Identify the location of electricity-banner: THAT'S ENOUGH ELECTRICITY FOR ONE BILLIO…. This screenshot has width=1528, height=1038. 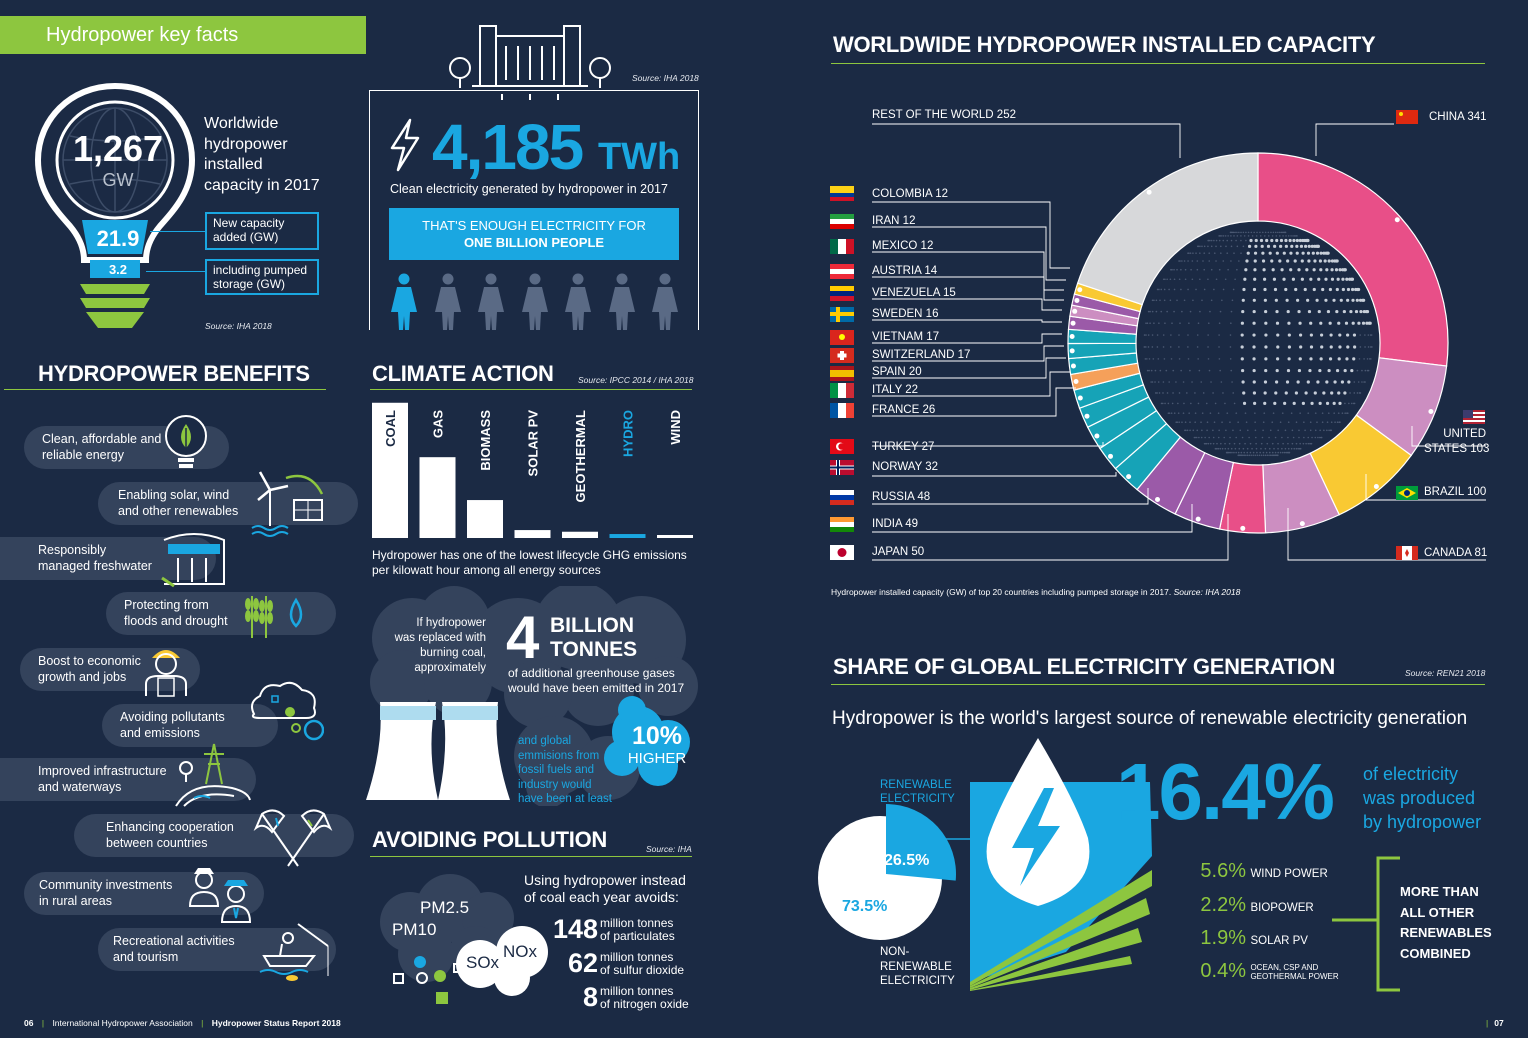
(534, 234).